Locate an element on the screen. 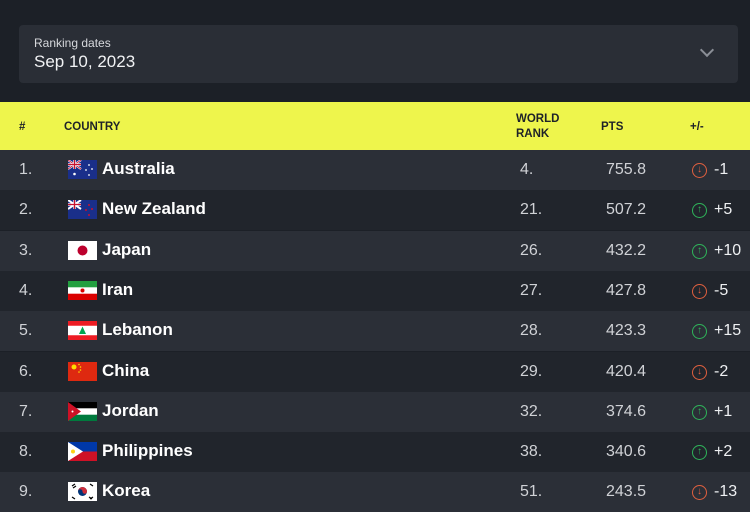 This screenshot has width=750, height=512. table-row: 1. Australia 4. 755.8 ↓ -1 is located at coordinates (375, 170).